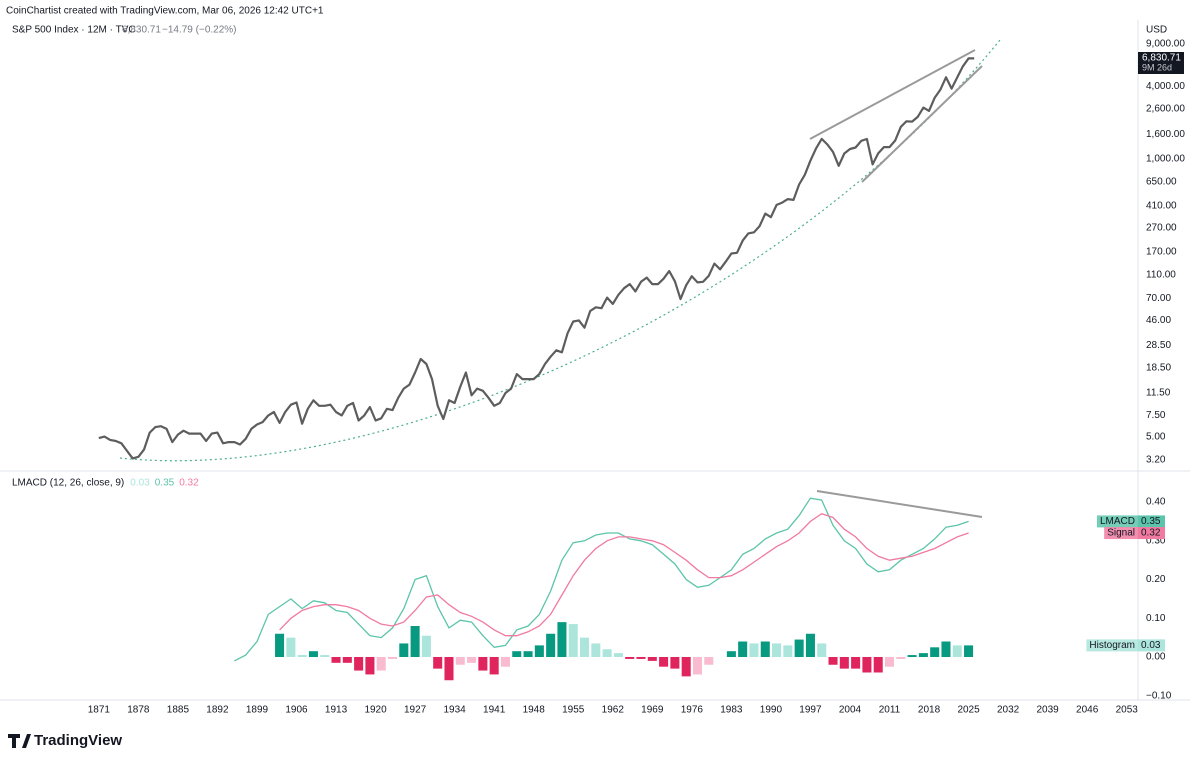 The image size is (1200, 762). What do you see at coordinates (1161, 252) in the screenshot?
I see `y-tick-label: 170.00` at bounding box center [1161, 252].